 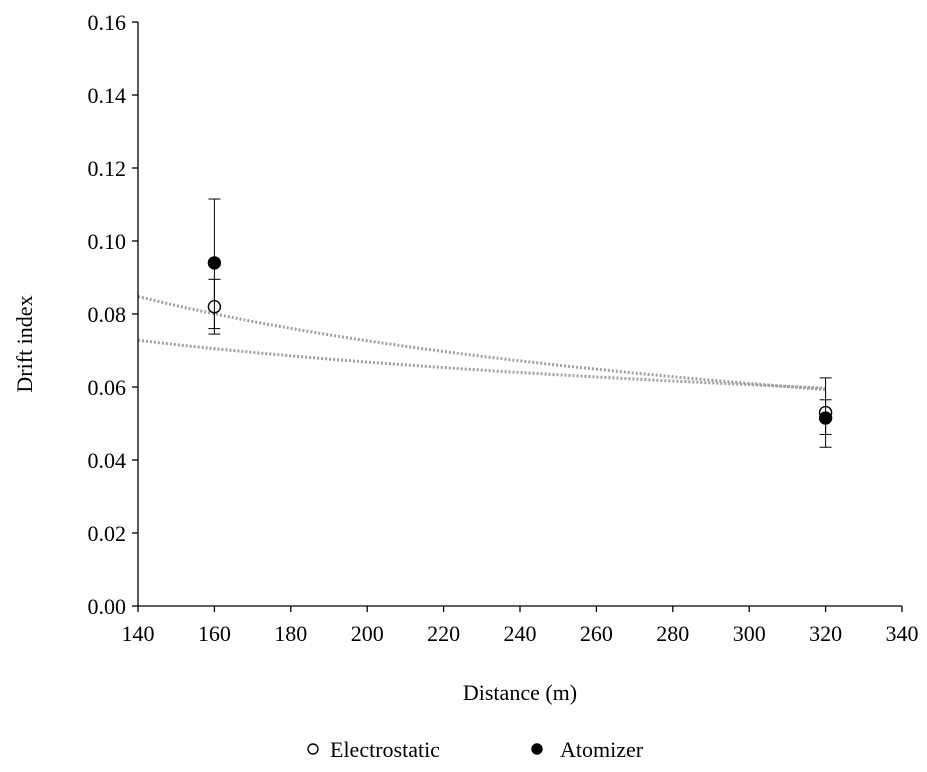 I want to click on y-axis-title: Drift index, so click(x=24, y=343).